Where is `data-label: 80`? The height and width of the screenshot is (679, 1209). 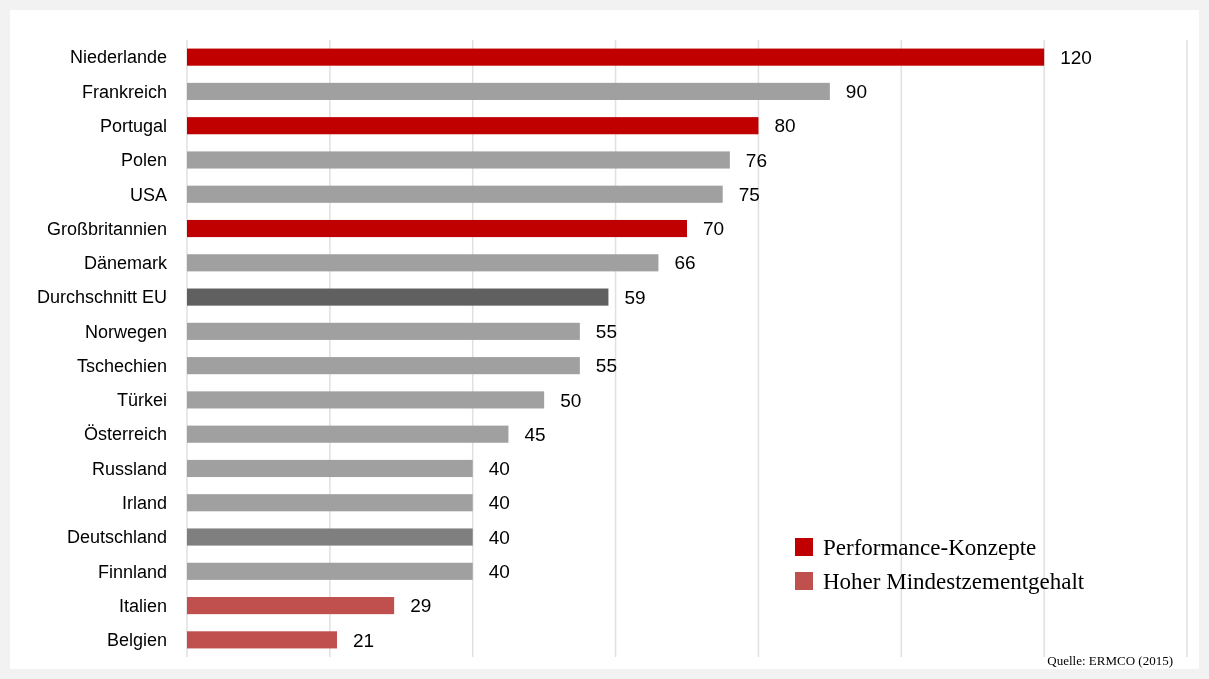 data-label: 80 is located at coordinates (785, 126).